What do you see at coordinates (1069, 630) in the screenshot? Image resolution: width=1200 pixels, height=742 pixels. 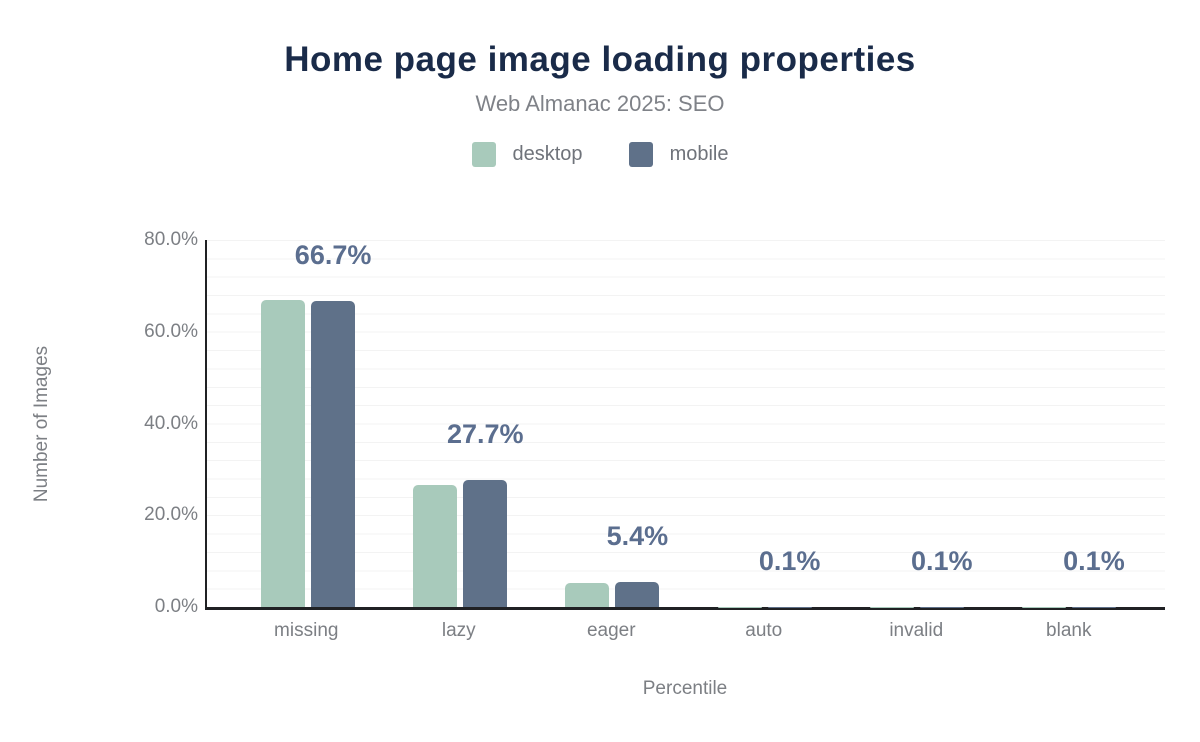 I see `x-axis-tick-label-blank: blank` at bounding box center [1069, 630].